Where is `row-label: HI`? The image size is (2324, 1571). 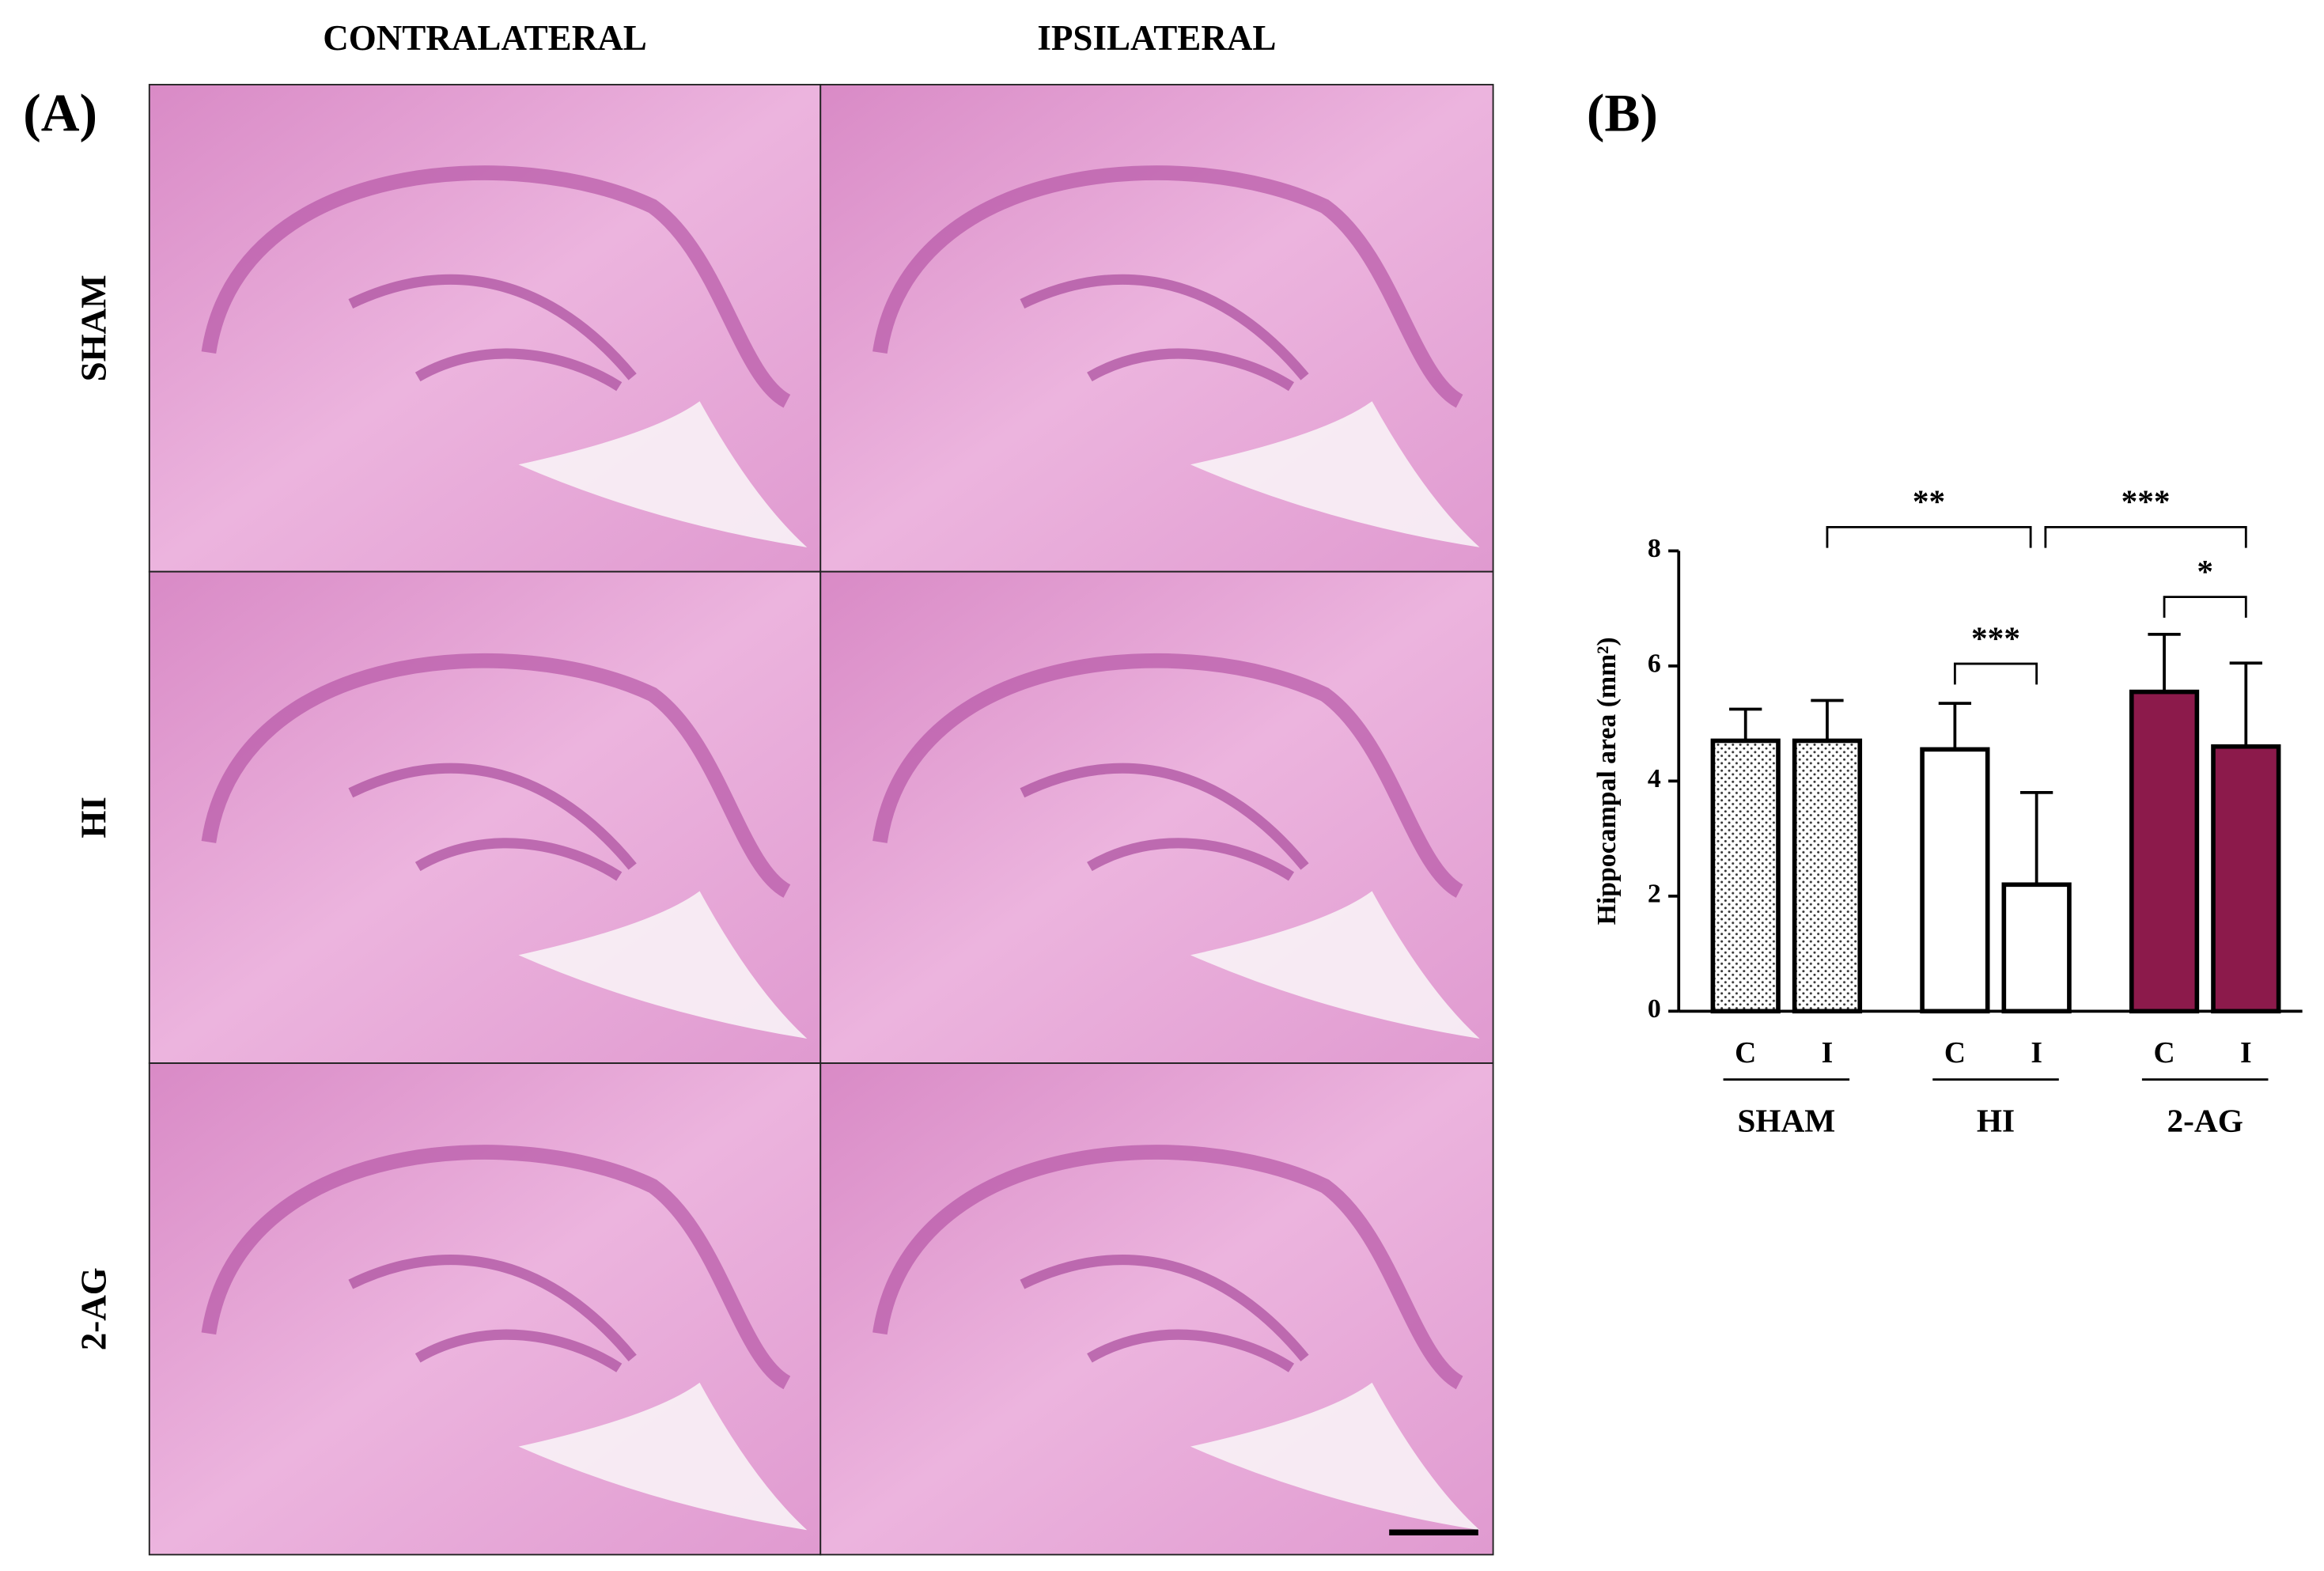 row-label: HI is located at coordinates (93, 817).